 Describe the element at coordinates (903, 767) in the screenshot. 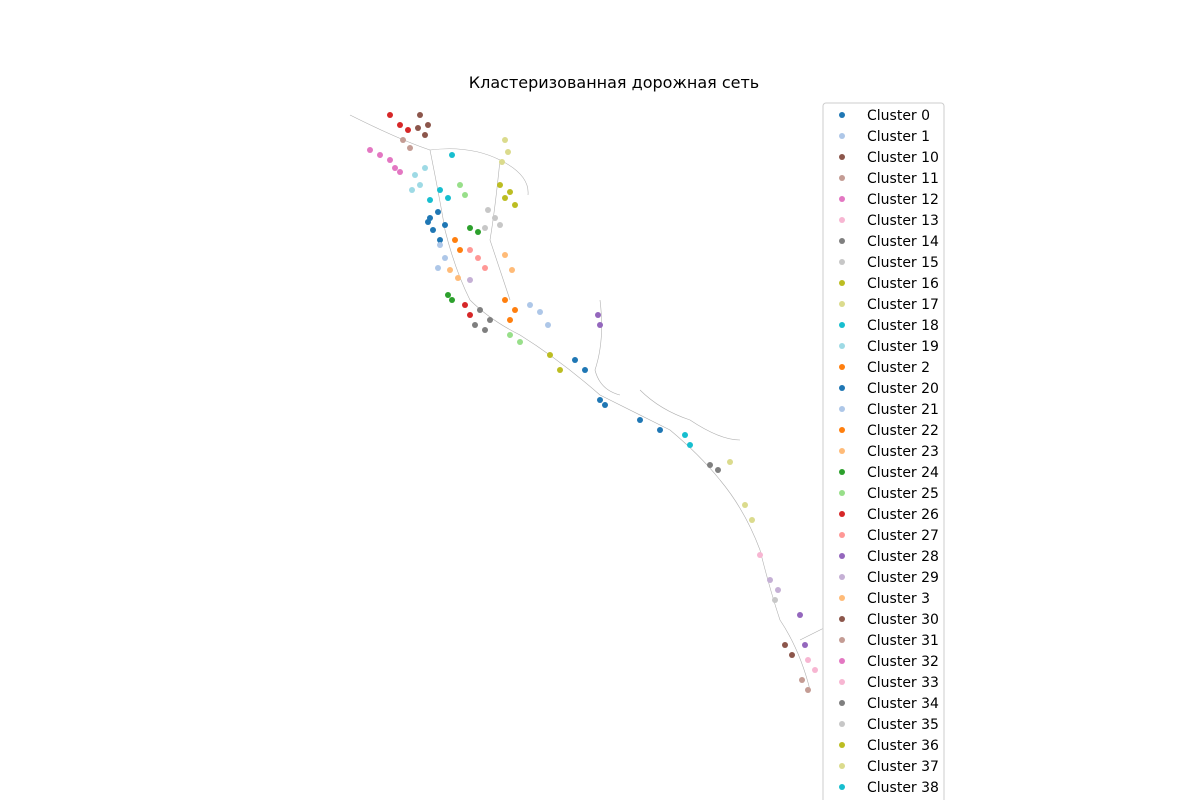

I see `legend-label: Cluster 37` at that location.